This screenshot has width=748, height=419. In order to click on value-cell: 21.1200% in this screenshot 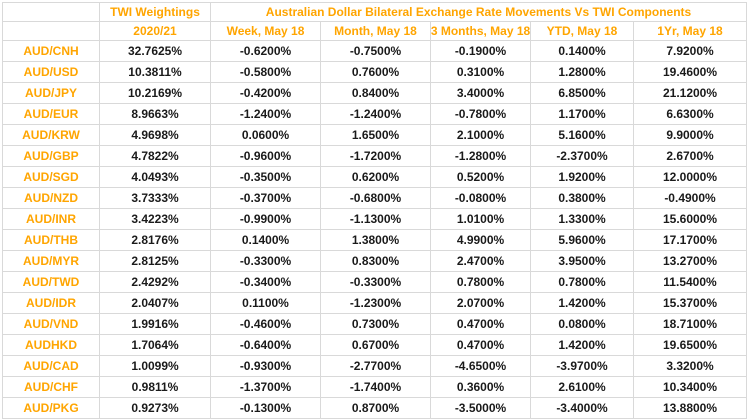, I will do `click(690, 93)`.